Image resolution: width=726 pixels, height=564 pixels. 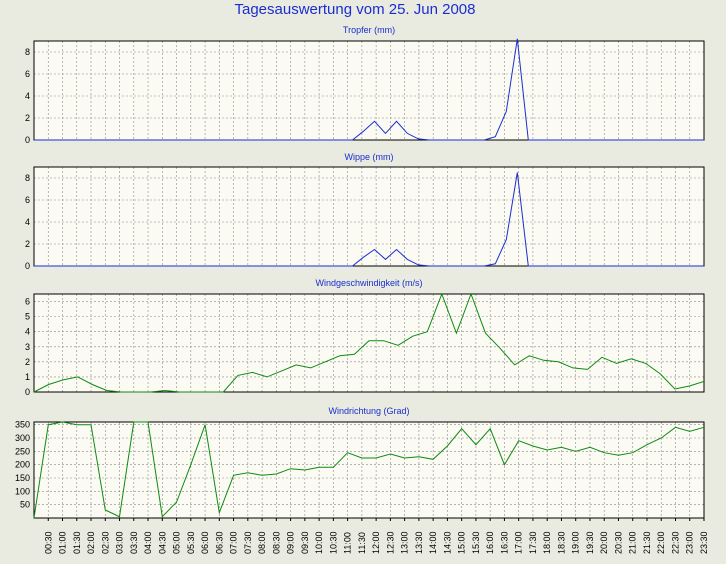 What do you see at coordinates (561, 542) in the screenshot?
I see `x-tick-label: 18:30` at bounding box center [561, 542].